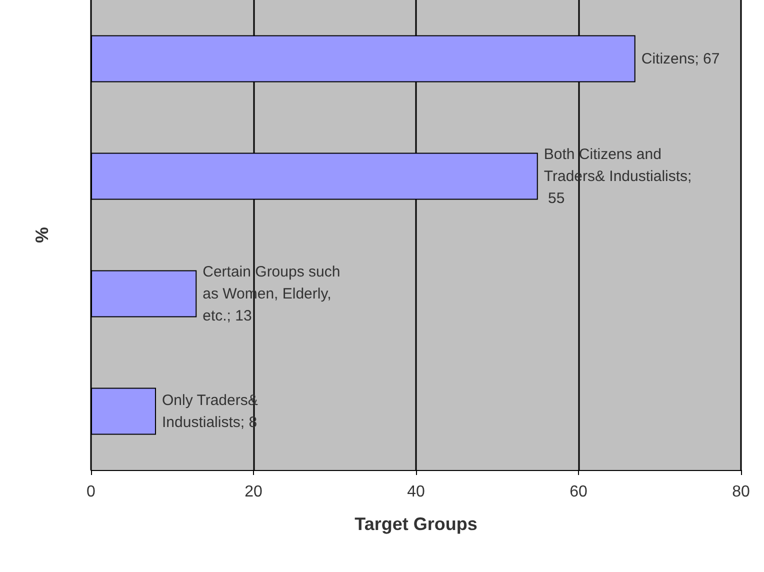 The height and width of the screenshot is (572, 764). I want to click on x-tick-label: 0, so click(91, 492).